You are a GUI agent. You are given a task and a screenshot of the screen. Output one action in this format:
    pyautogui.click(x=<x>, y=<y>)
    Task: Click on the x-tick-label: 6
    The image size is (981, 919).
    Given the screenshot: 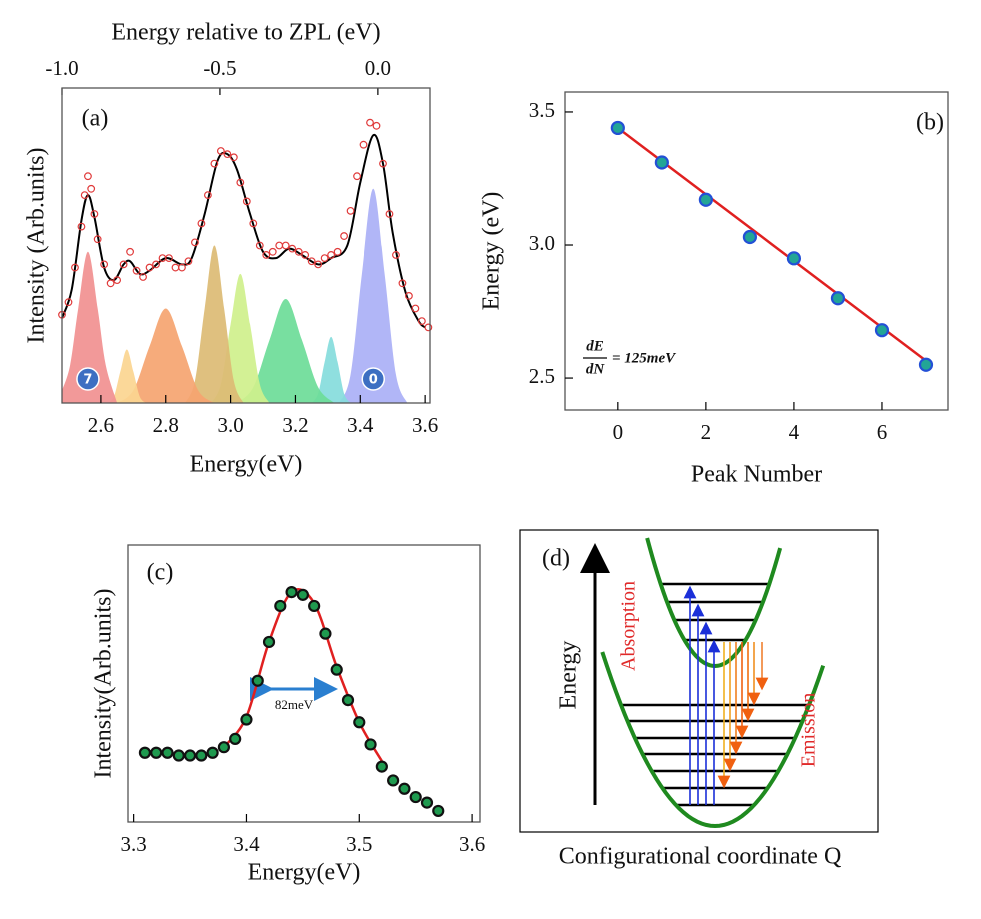 What is the action you would take?
    pyautogui.click(x=882, y=432)
    